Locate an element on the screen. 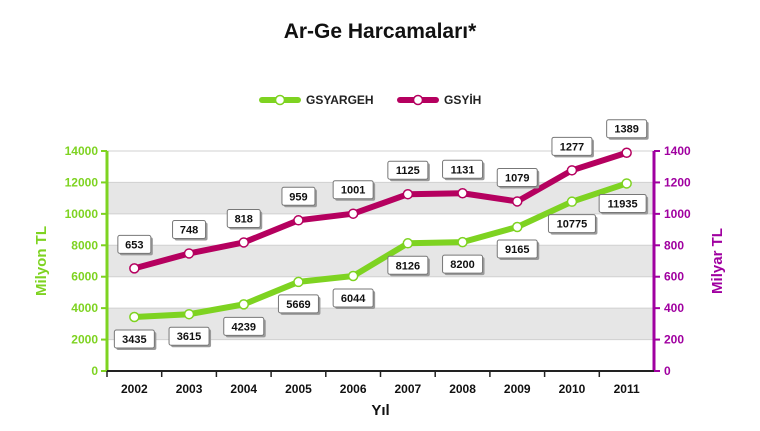 The height and width of the screenshot is (431, 760). legend-gsyargeh-label: GSYARGEH is located at coordinates (340, 100).